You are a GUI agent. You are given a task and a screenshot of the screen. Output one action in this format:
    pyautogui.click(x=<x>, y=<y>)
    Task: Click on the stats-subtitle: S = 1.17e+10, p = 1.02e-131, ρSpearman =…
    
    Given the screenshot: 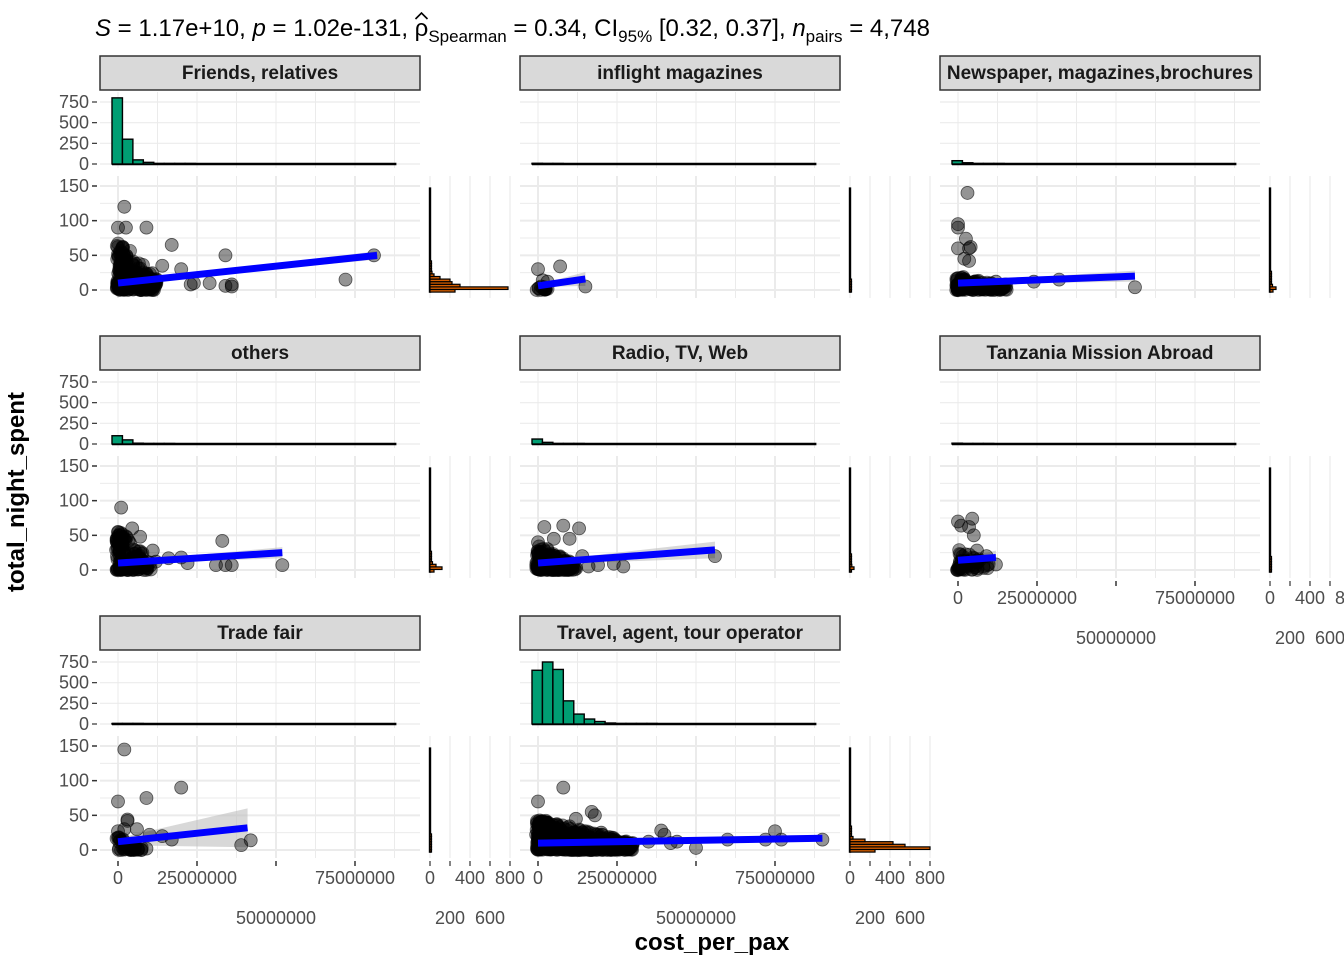 What is the action you would take?
    pyautogui.click(x=512, y=30)
    